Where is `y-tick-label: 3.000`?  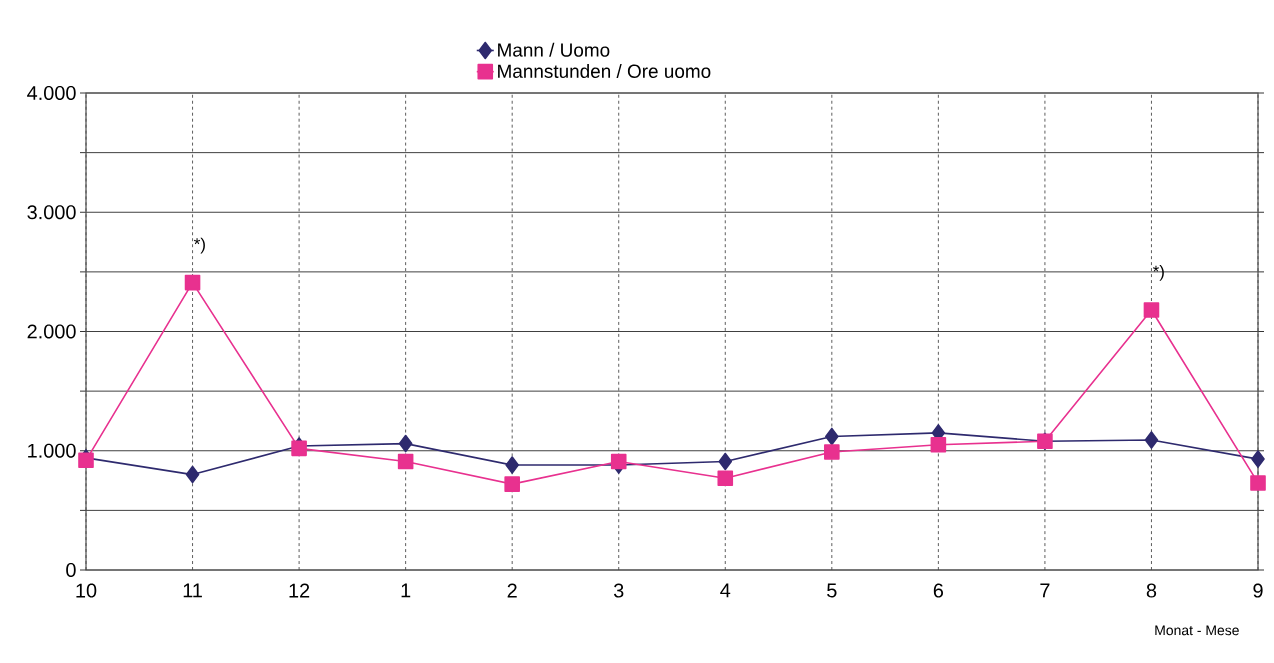
y-tick-label: 3.000 is located at coordinates (51, 212).